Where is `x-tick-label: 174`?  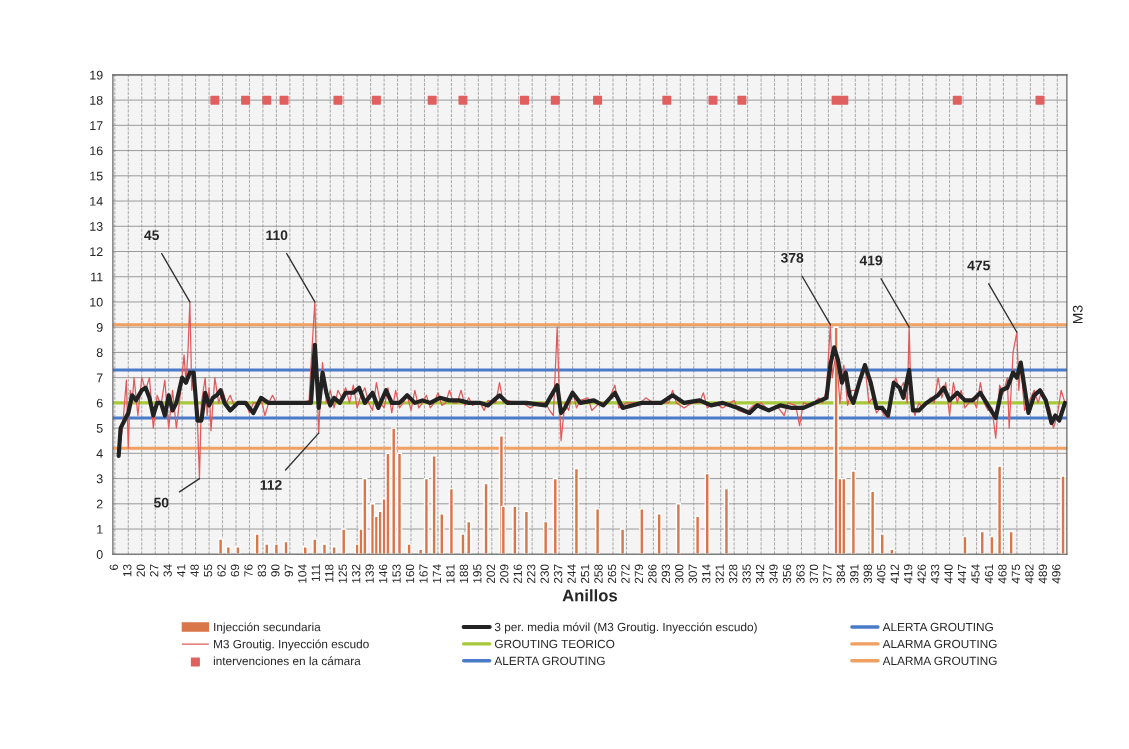
x-tick-label: 174 is located at coordinates (437, 573).